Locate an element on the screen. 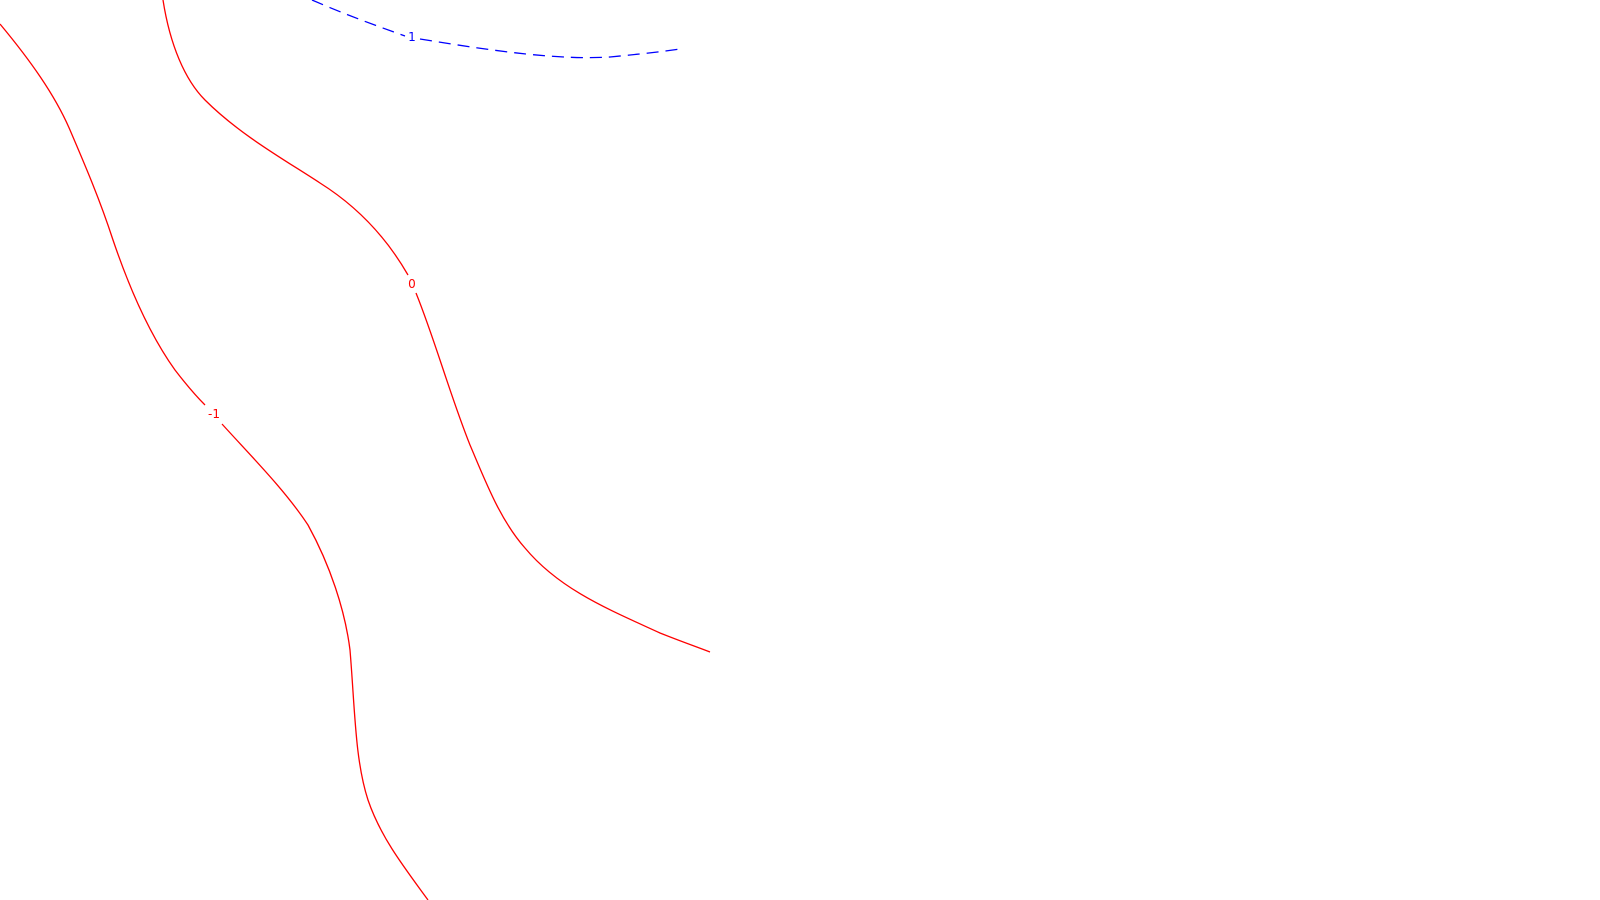 This screenshot has height=900, width=1600. contour-line-red-neg1-cont is located at coordinates (325, 661).